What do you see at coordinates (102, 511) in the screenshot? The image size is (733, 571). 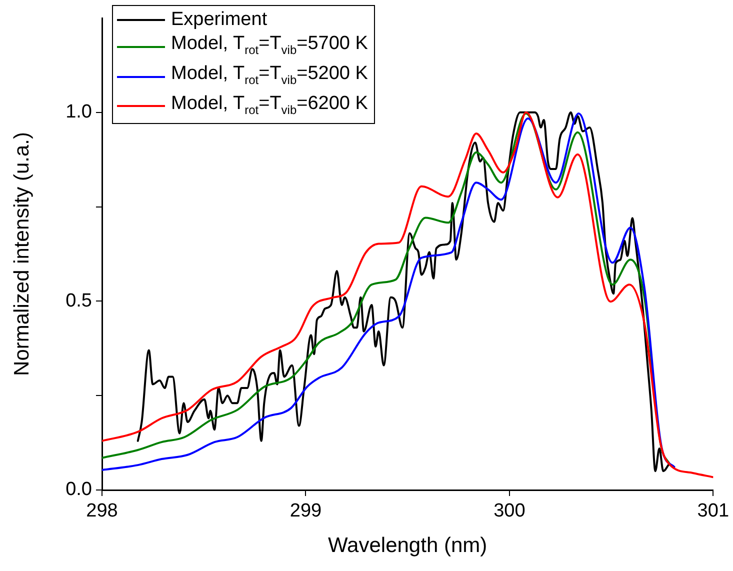 I see `x-tick-label: 298` at bounding box center [102, 511].